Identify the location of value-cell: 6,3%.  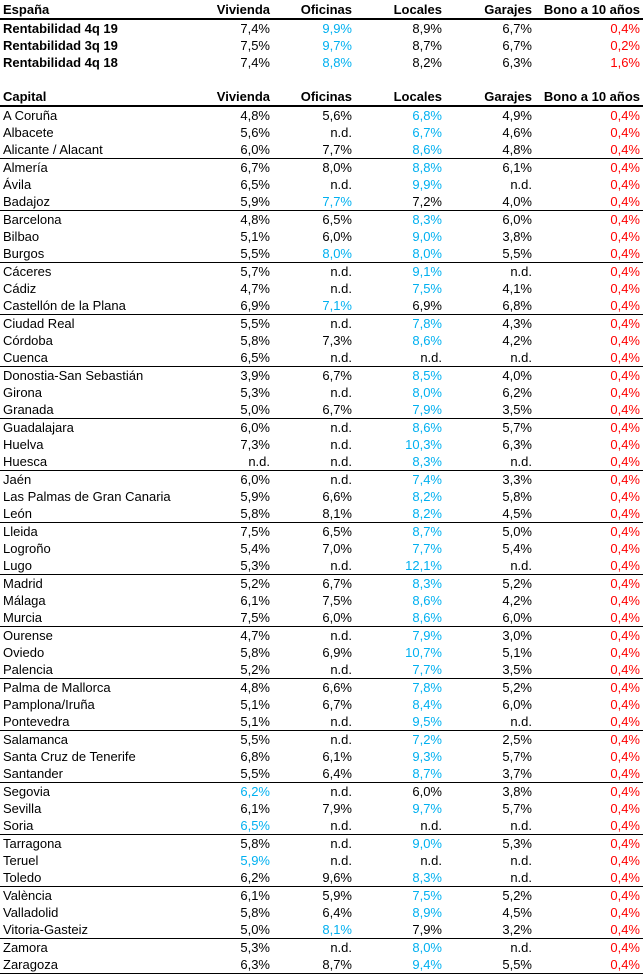
(517, 62).